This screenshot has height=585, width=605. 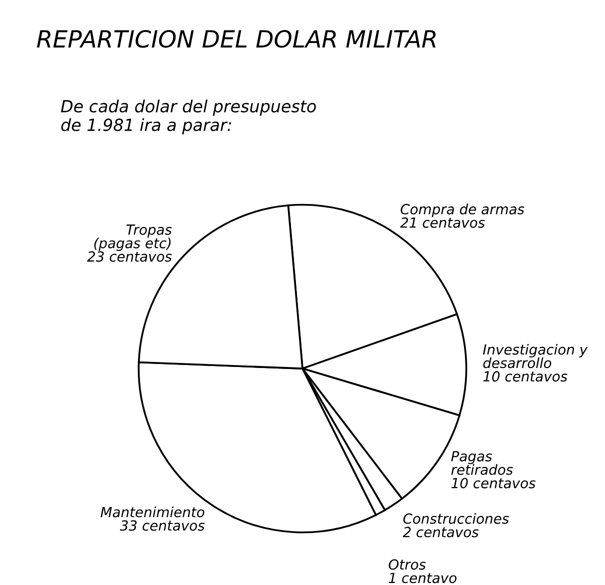 What do you see at coordinates (535, 363) in the screenshot?
I see `slice-label: Investigacion y desarrollo 10 centavos` at bounding box center [535, 363].